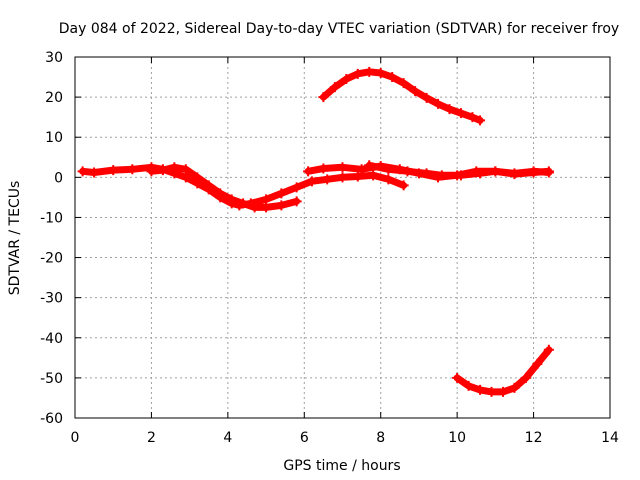 This screenshot has width=640, height=480. I want to click on y-tick-label: 0, so click(58, 178).